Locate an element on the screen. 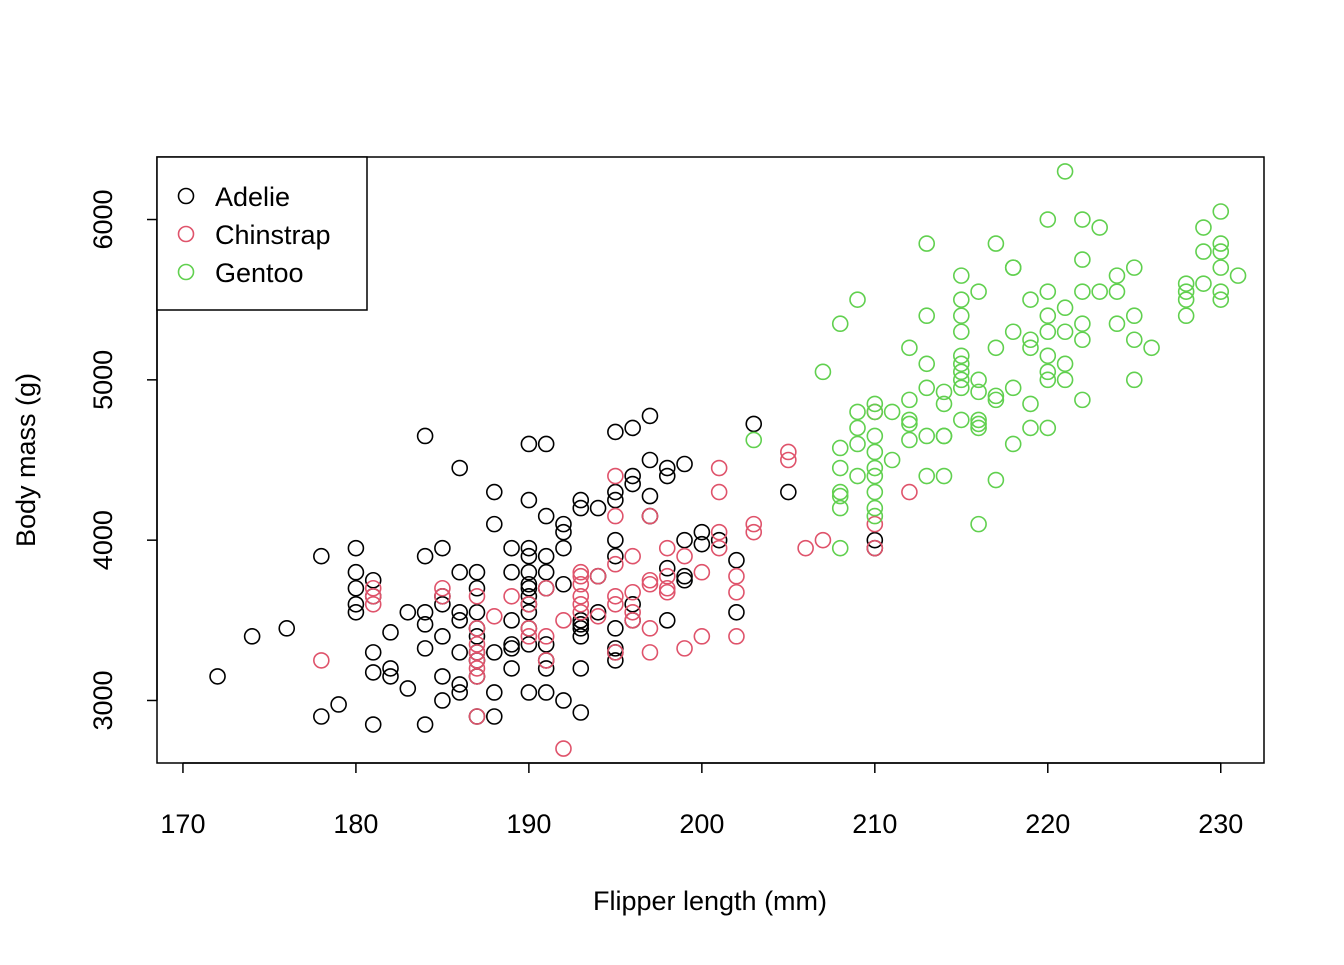 Image resolution: width=1344 pixels, height=965 pixels. y-axis-title: Body mass (g) is located at coordinates (26, 460).